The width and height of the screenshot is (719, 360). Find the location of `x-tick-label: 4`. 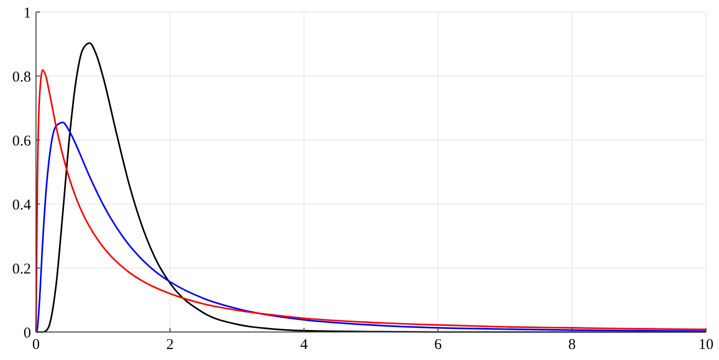

x-tick-label: 4 is located at coordinates (304, 345).